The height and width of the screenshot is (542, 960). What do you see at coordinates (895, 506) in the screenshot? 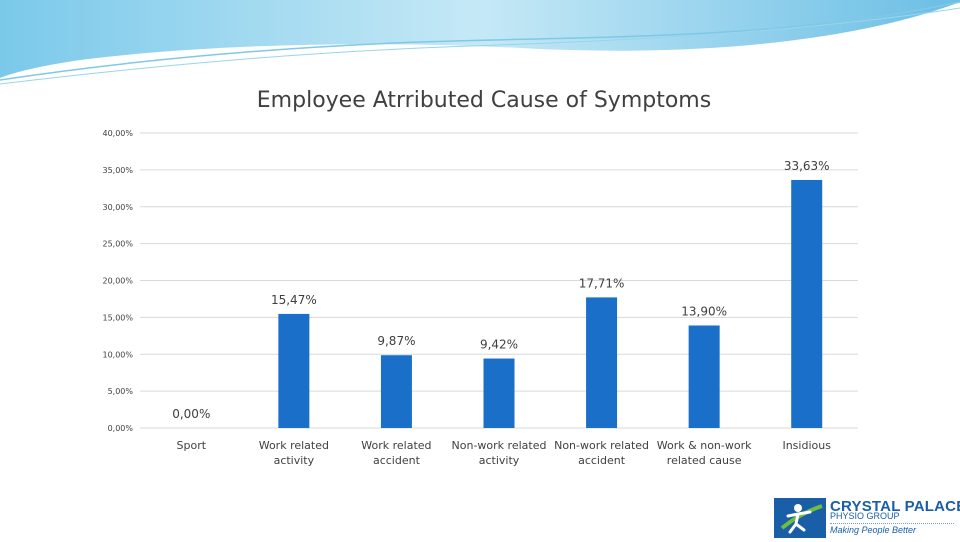
I see `logo-name: CRYSTAL PALACE` at bounding box center [895, 506].